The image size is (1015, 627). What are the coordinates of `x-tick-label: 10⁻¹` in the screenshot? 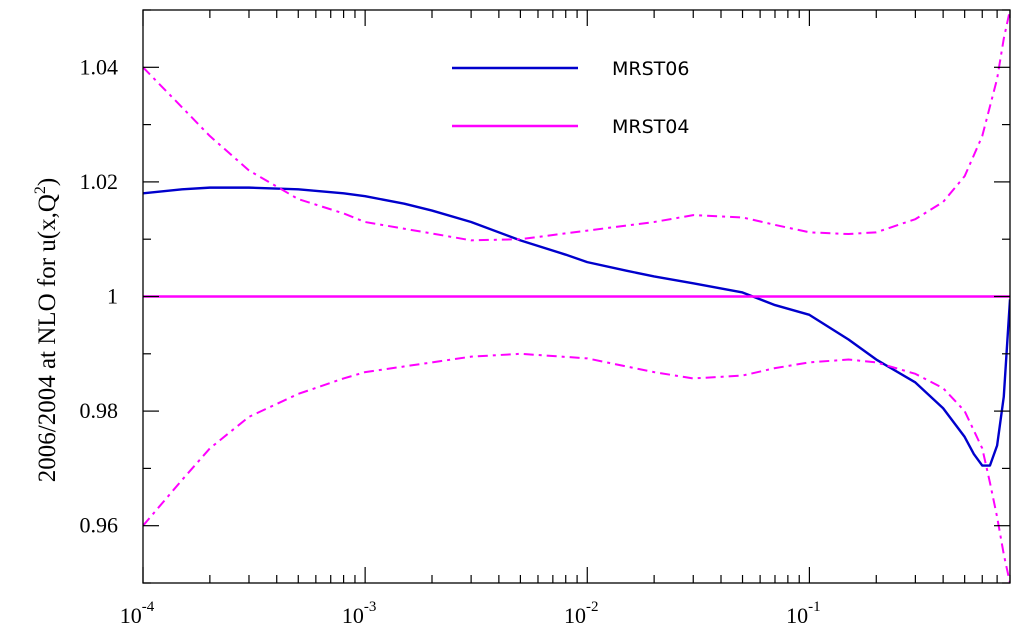 It's located at (803, 613).